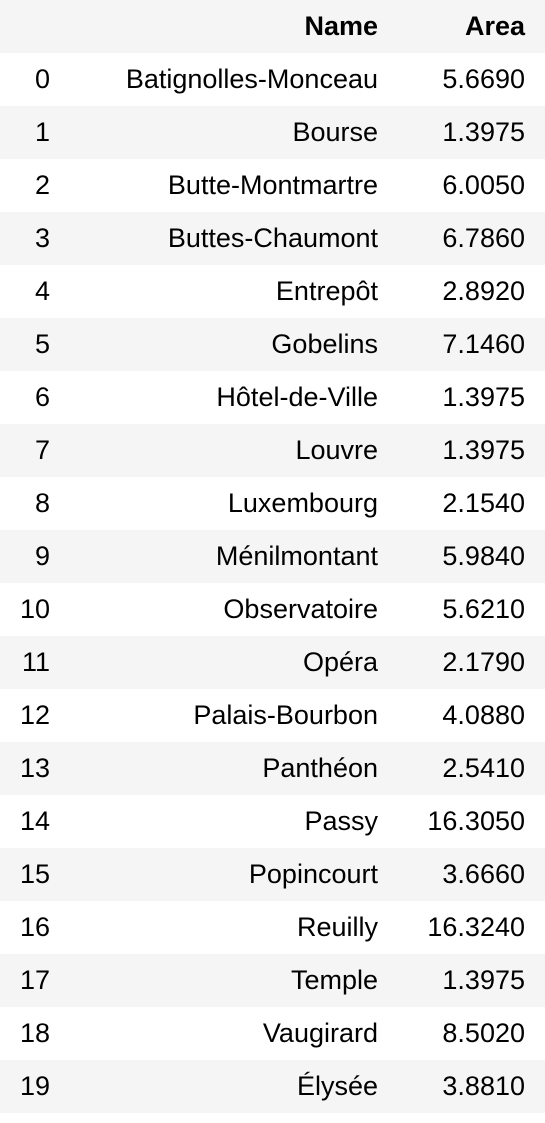 This screenshot has height=1123, width=545. What do you see at coordinates (461, 238) in the screenshot?
I see `area-cell: 6.7860` at bounding box center [461, 238].